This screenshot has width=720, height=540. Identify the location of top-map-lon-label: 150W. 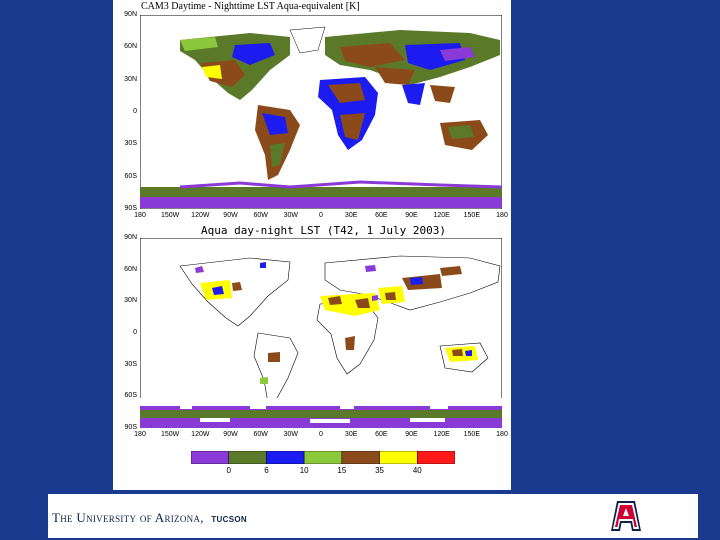
(170, 215).